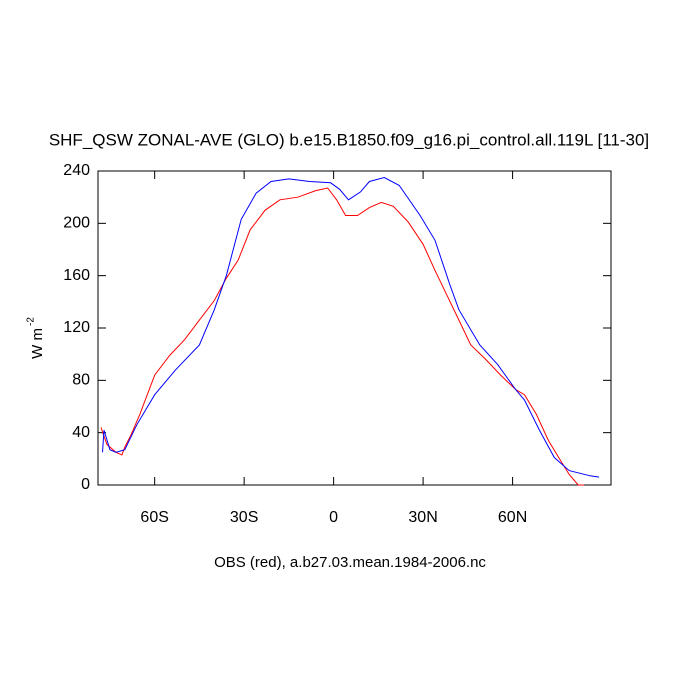  I want to click on y-tick-label: 80, so click(81, 380).